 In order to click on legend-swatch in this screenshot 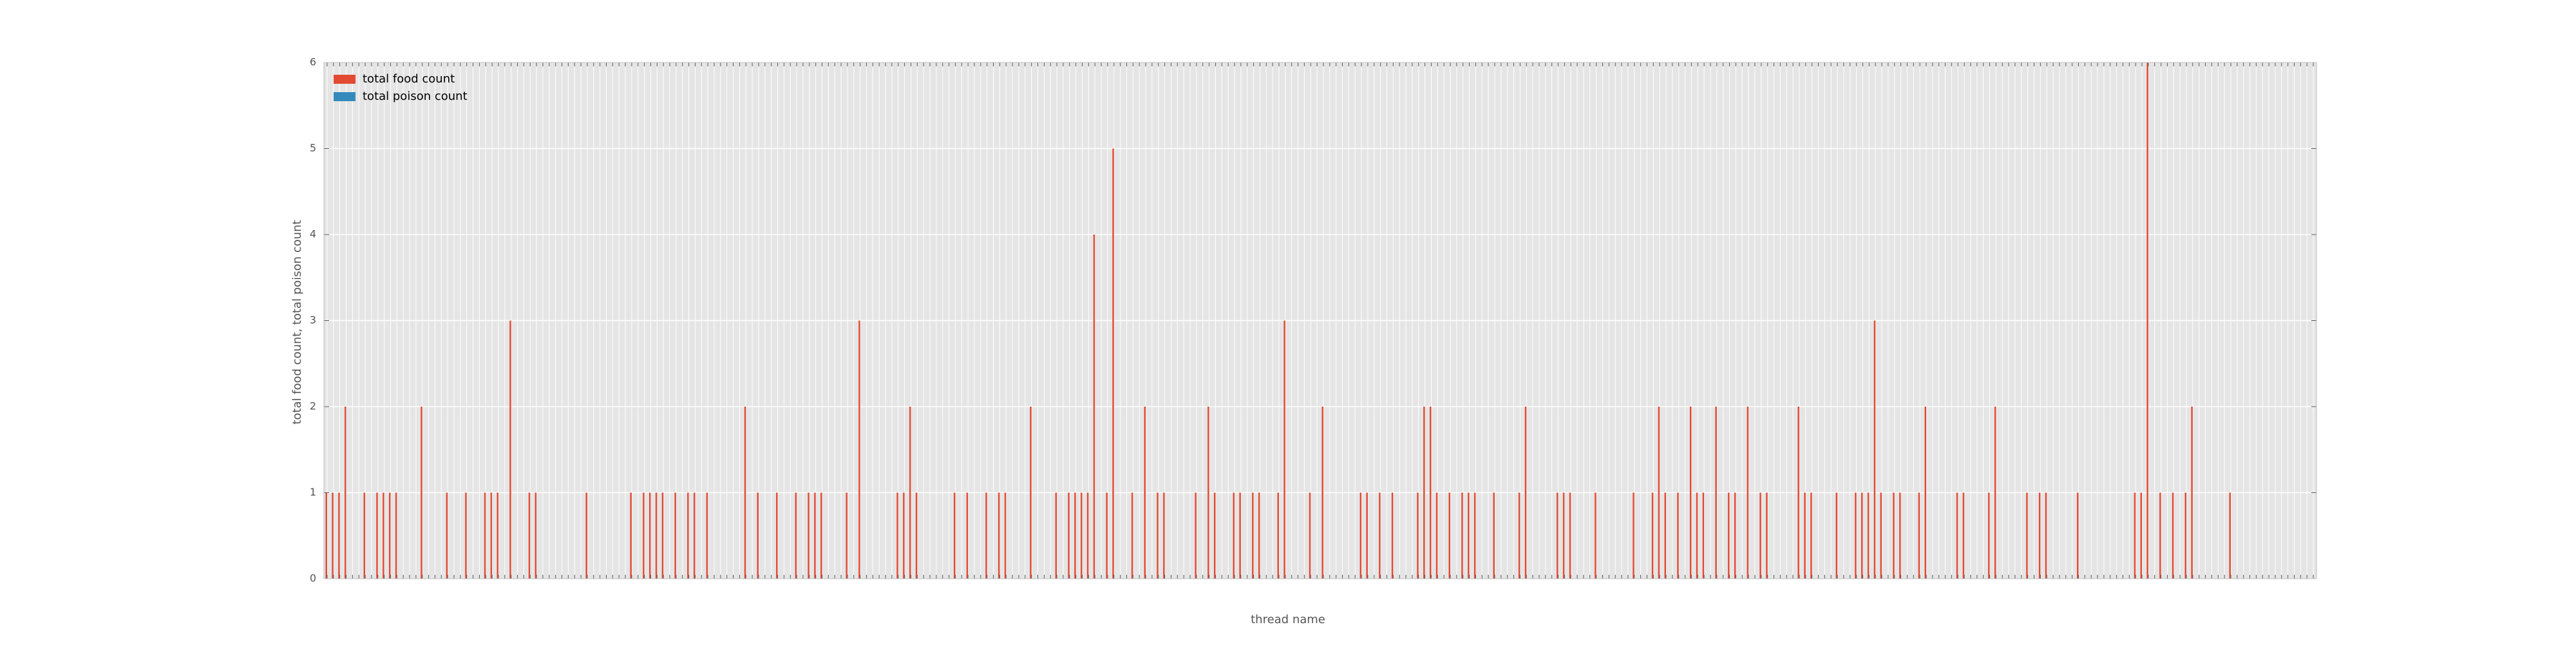, I will do `click(345, 96)`.